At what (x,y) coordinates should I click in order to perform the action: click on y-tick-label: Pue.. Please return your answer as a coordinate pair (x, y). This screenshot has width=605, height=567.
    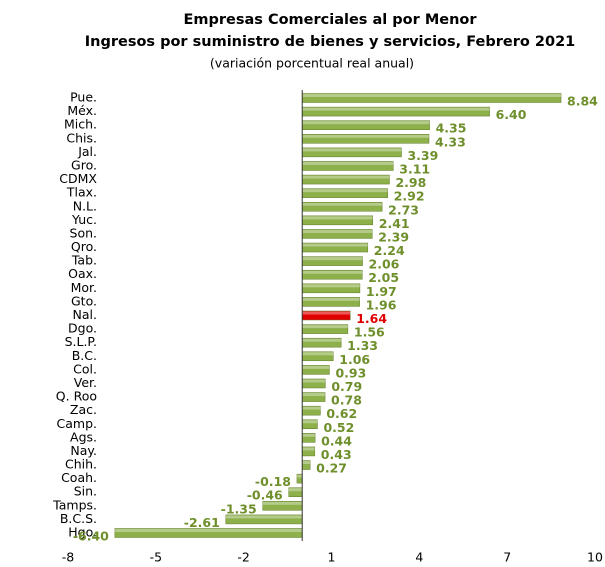
    Looking at the image, I should click on (83, 97).